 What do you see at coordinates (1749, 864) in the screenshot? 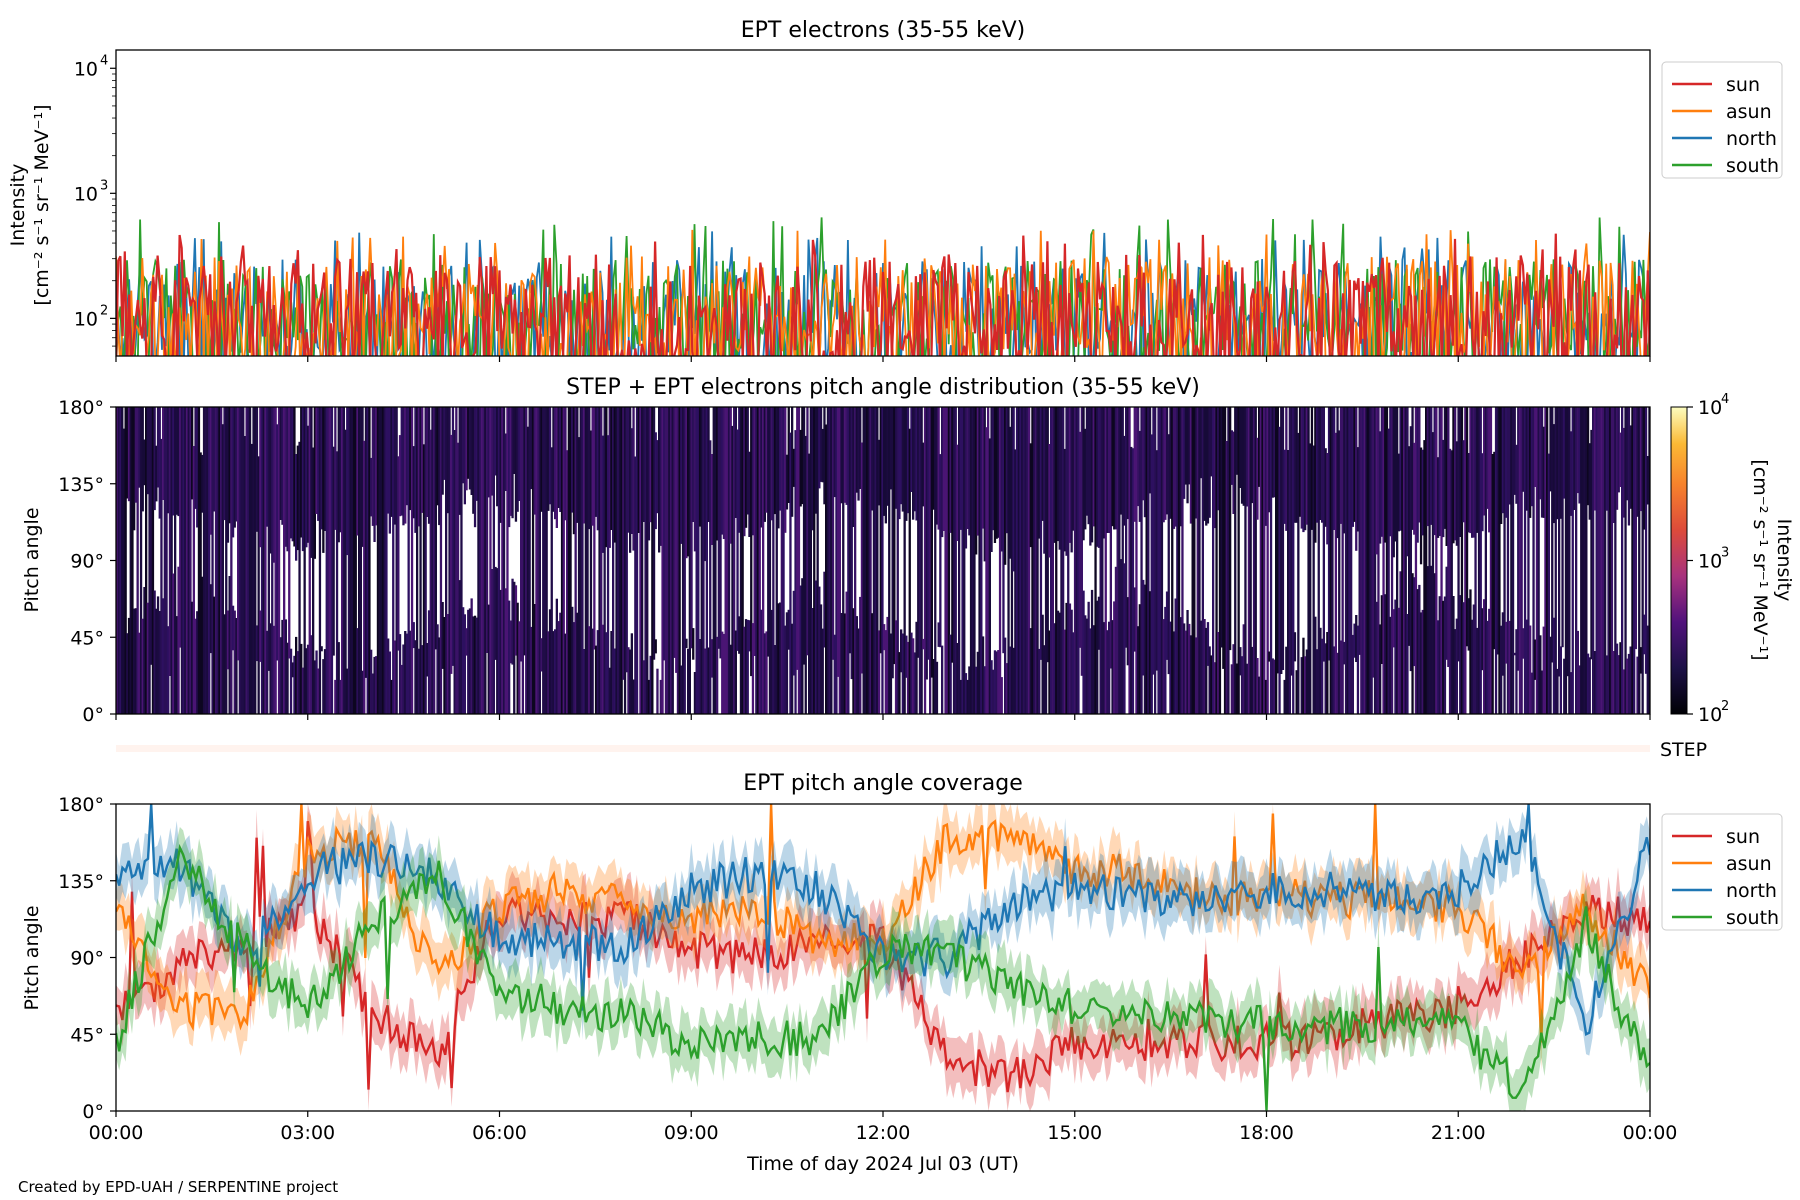
I see `legend-label-asun: asun` at bounding box center [1749, 864].